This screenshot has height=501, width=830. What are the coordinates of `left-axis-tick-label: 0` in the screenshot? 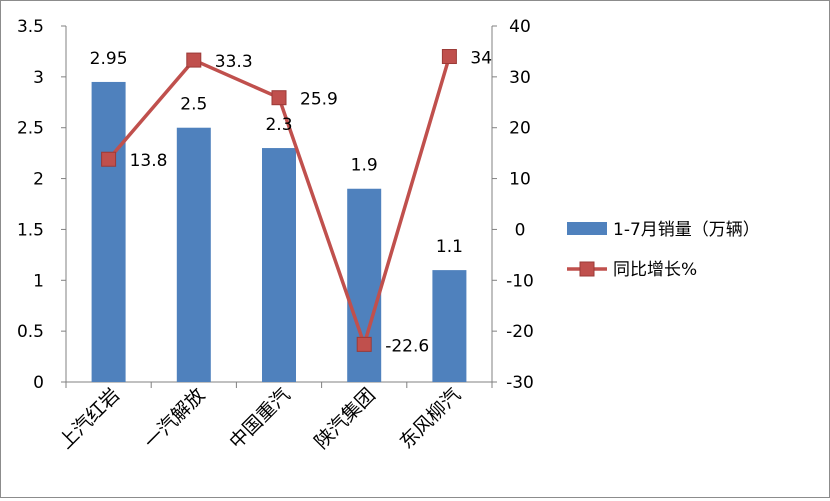 It's located at (38, 383).